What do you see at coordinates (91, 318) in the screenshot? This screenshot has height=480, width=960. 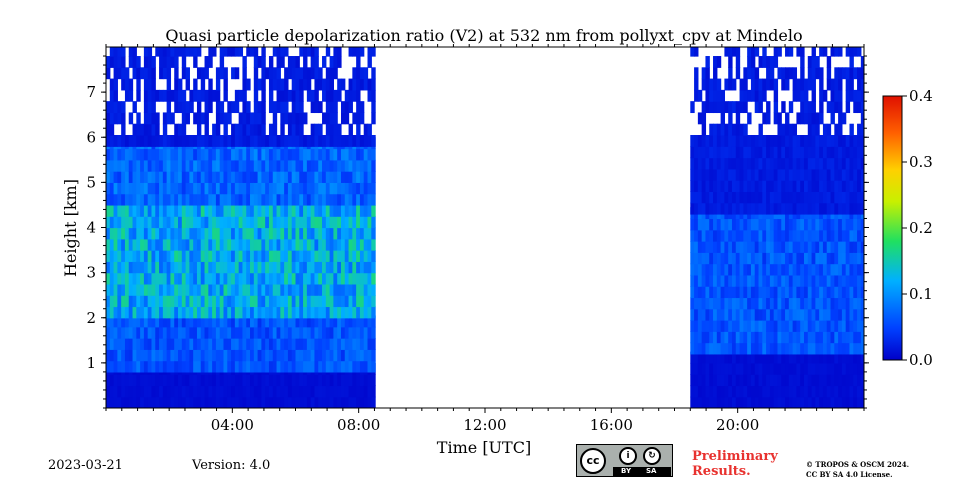 I see `y-tick-label: 2` at bounding box center [91, 318].